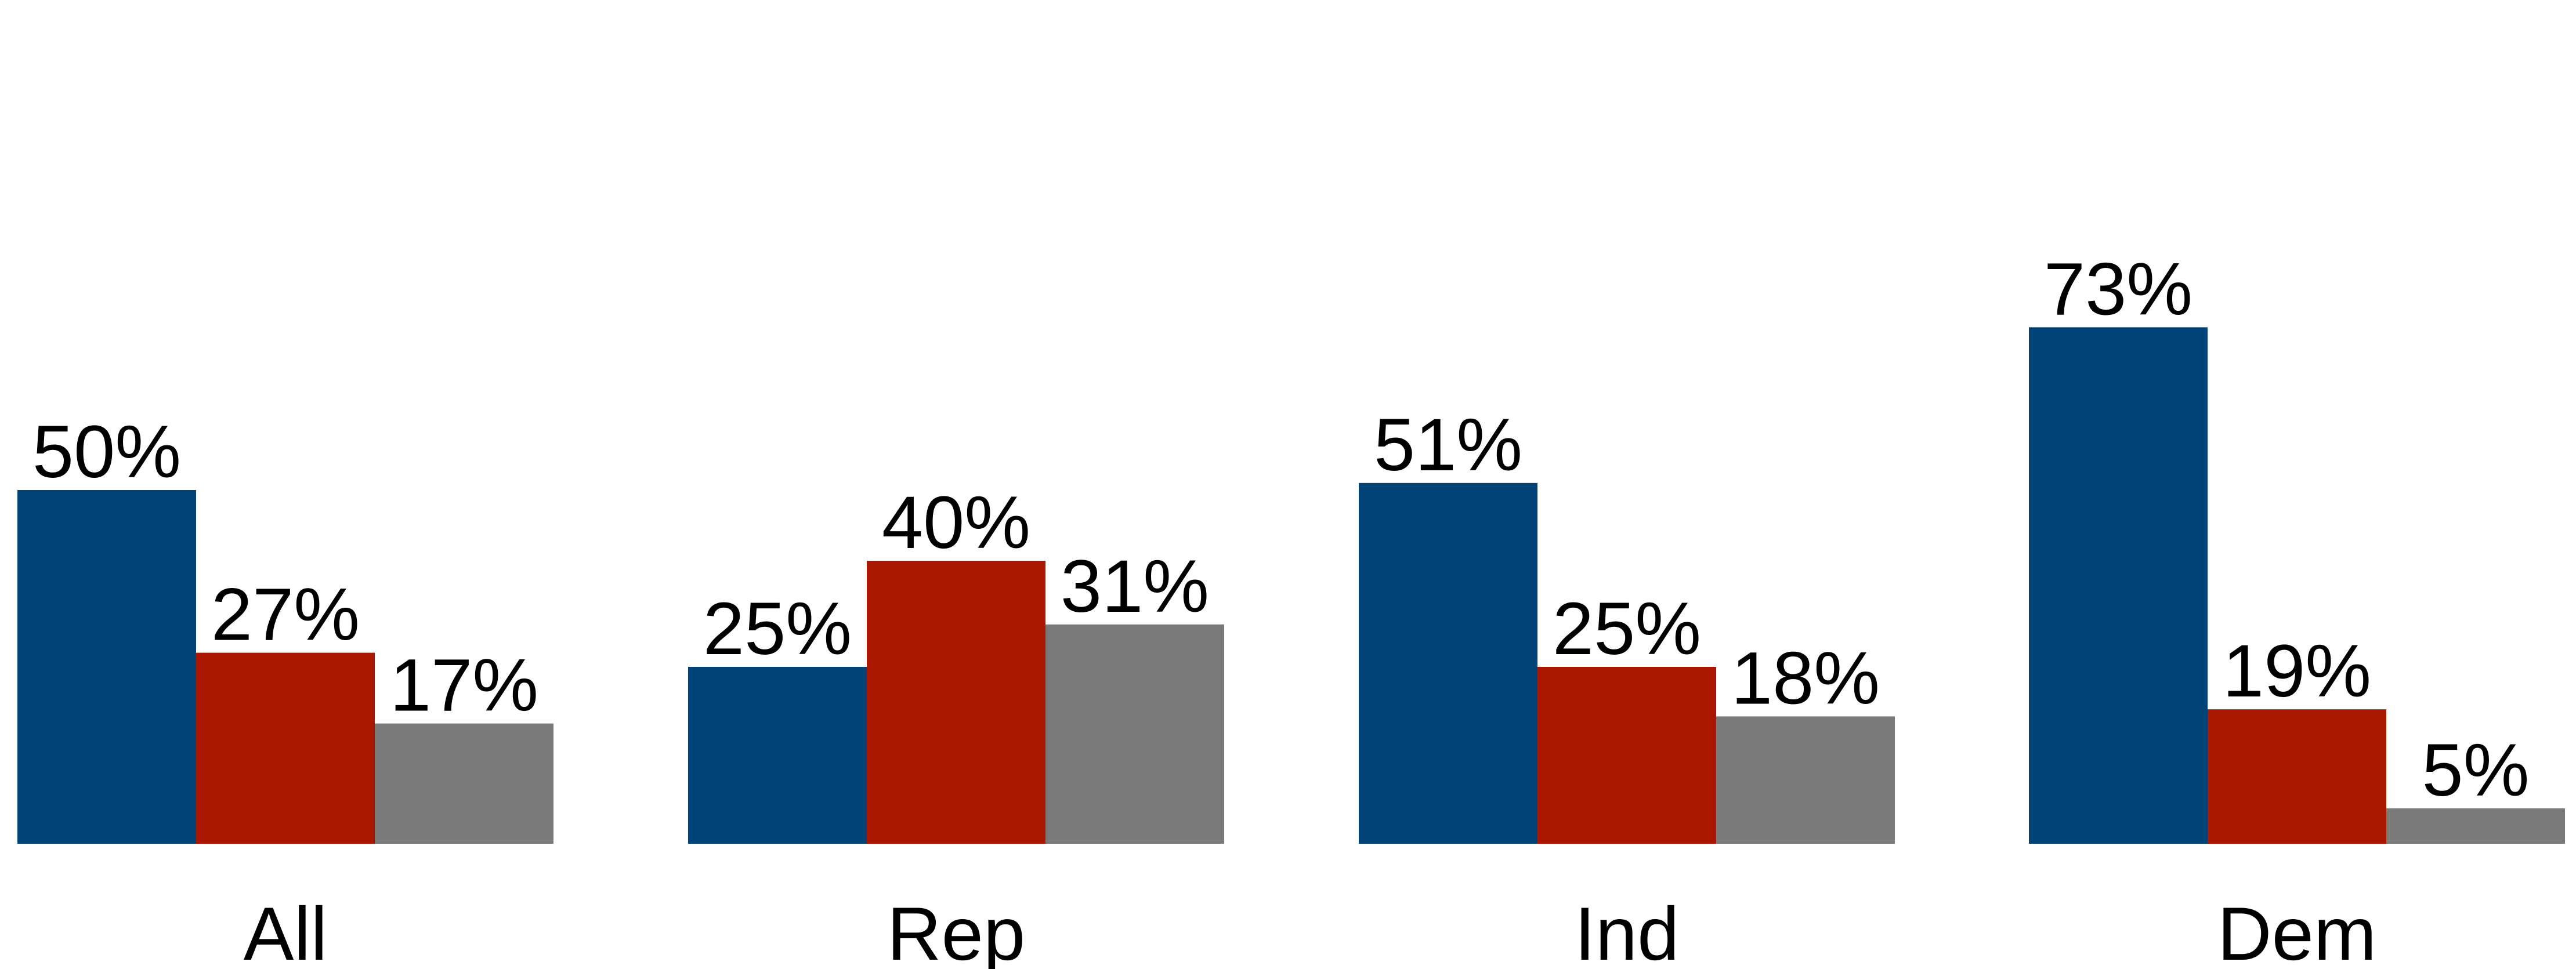 The image size is (2576, 969). I want to click on value-label-all-series-3: 17%, so click(464, 685).